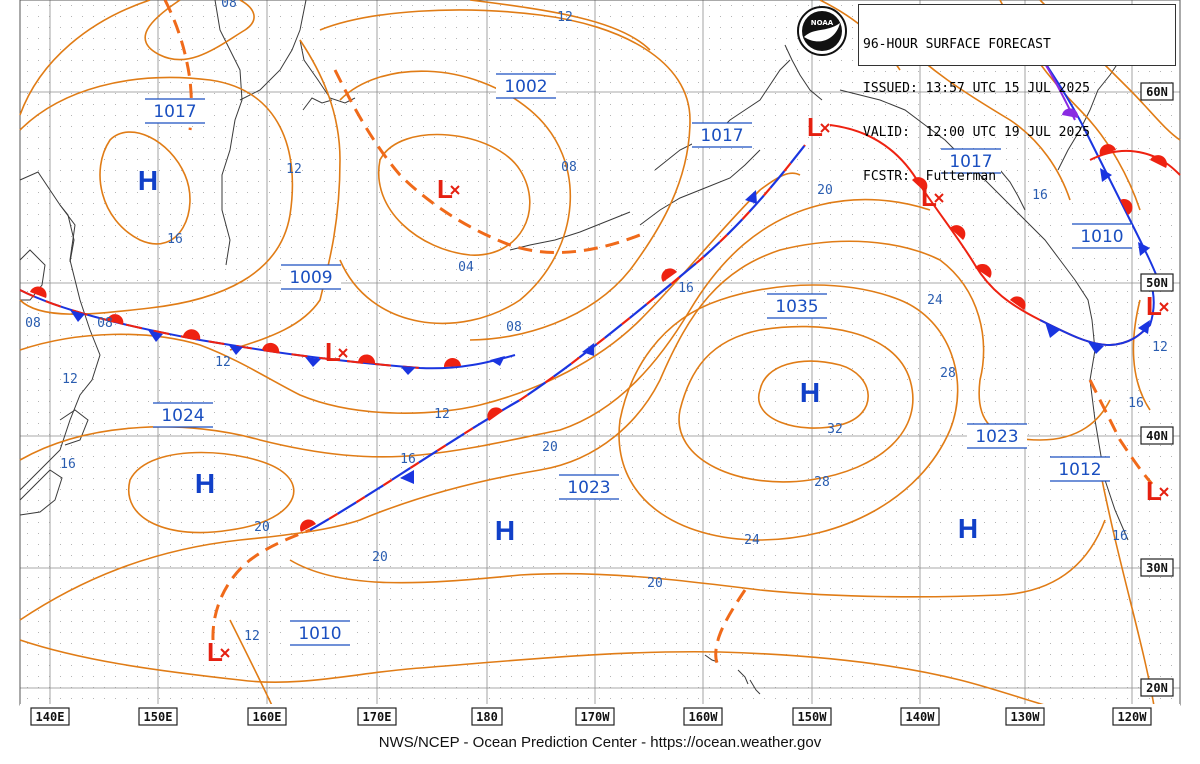 This screenshot has height=764, width=1200. I want to click on valid-value: 12:00 UTC 19 JUL 2025, so click(1007, 132).